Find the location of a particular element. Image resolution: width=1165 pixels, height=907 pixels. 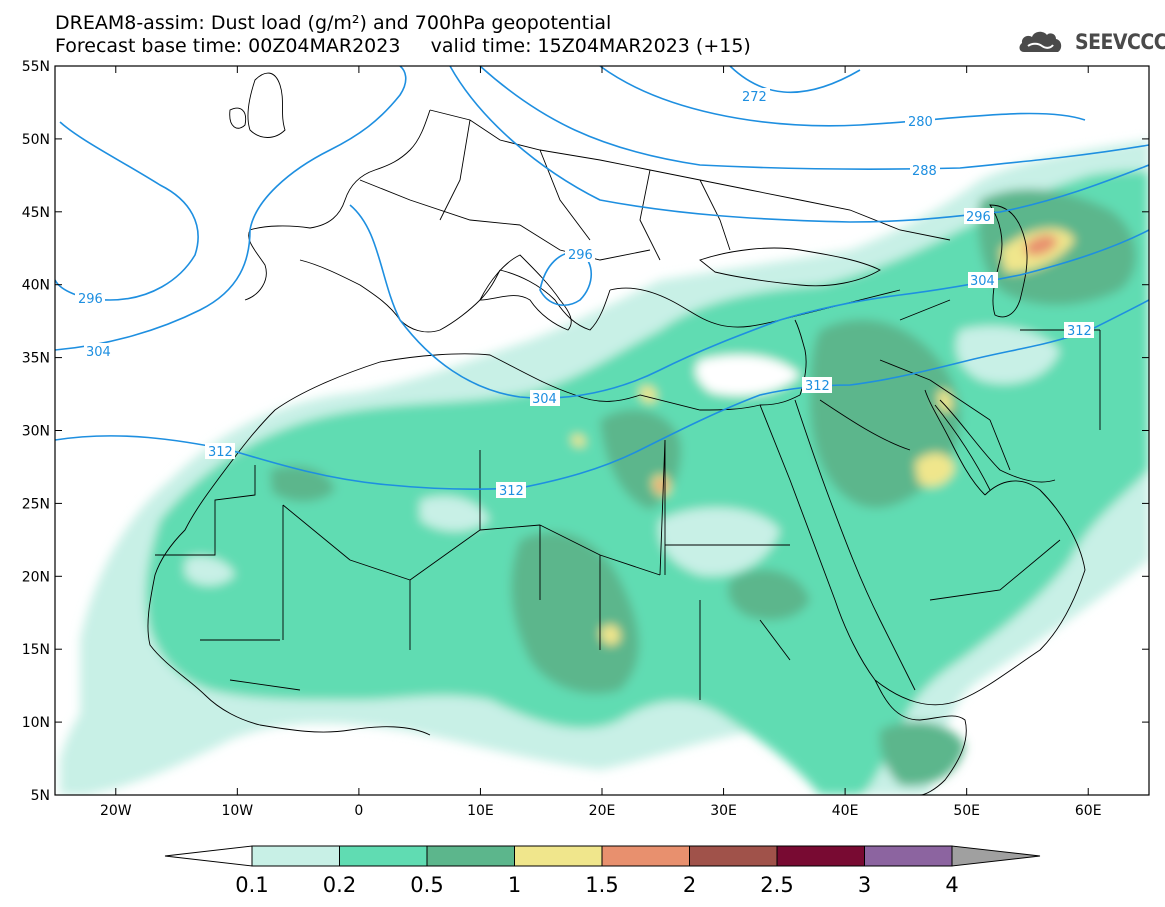

colorbar-level-label: 2 is located at coordinates (689, 885).